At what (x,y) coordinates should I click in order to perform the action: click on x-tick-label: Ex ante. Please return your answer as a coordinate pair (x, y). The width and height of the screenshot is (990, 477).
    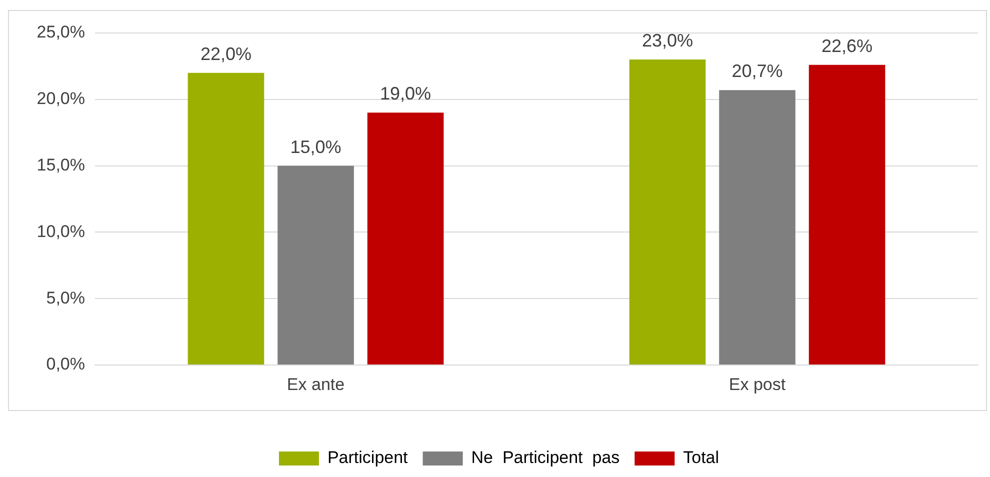
    Looking at the image, I should click on (315, 384).